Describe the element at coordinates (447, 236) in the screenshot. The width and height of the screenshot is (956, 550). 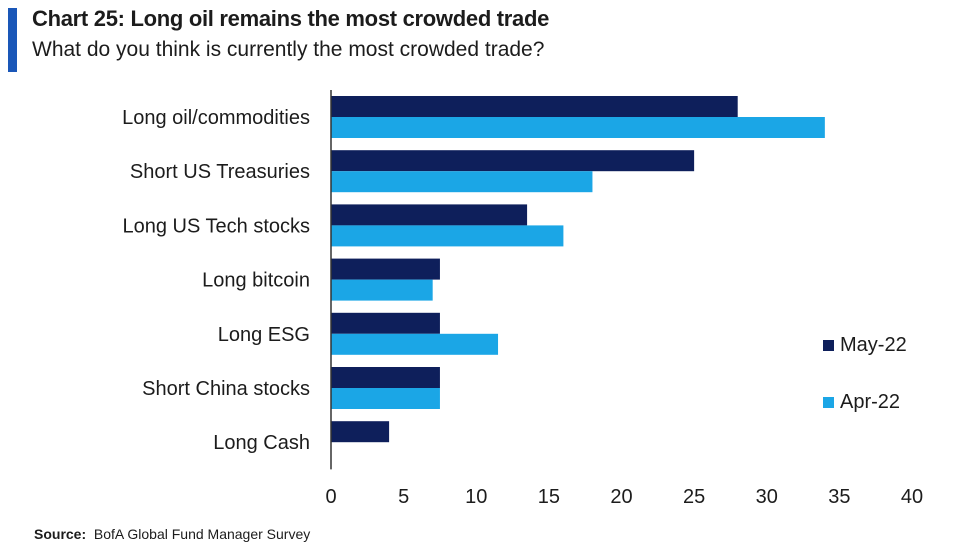
I see `bar-apr-22-long-us-tech-stocks` at that location.